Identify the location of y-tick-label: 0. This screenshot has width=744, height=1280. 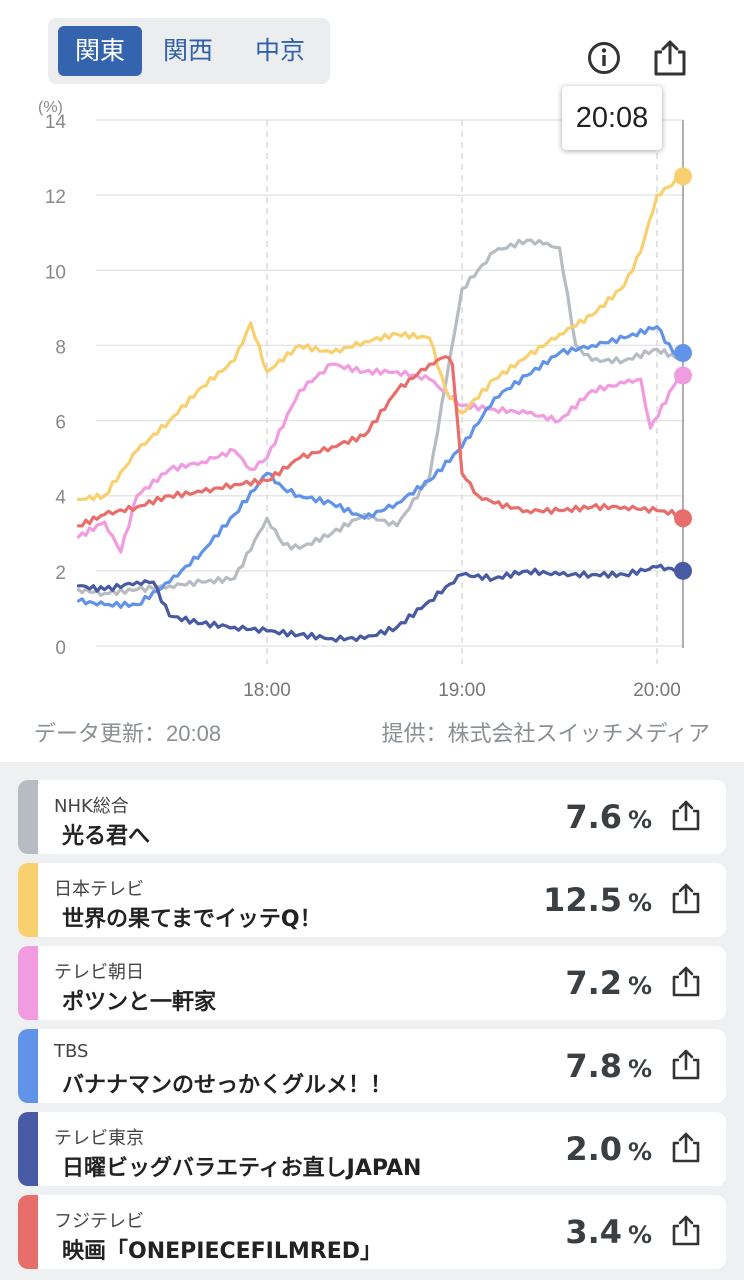
(60, 648).